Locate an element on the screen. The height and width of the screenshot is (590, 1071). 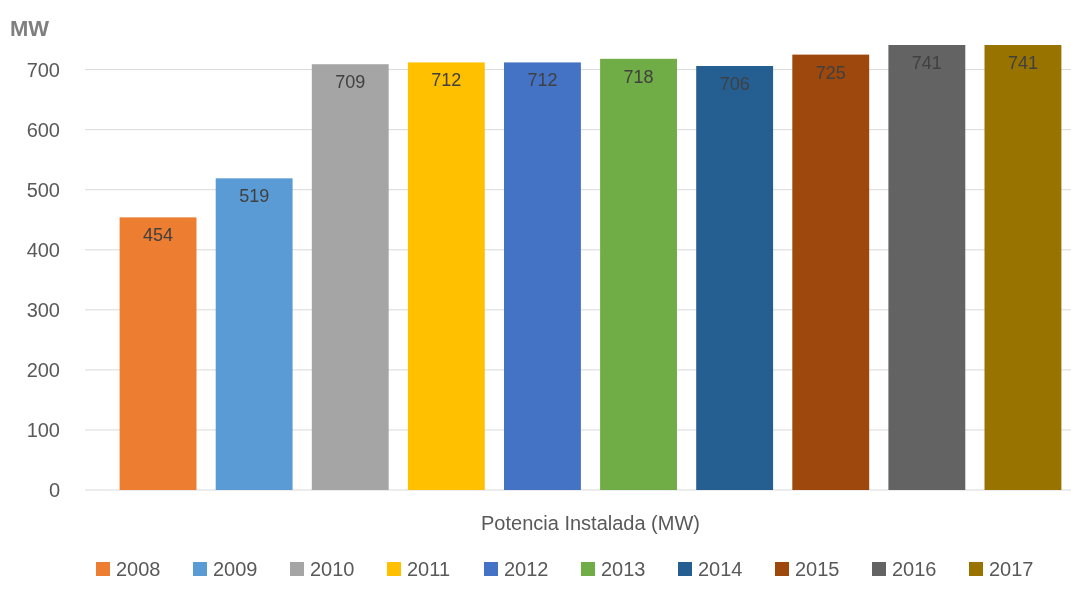
data-label: 454 is located at coordinates (158, 235).